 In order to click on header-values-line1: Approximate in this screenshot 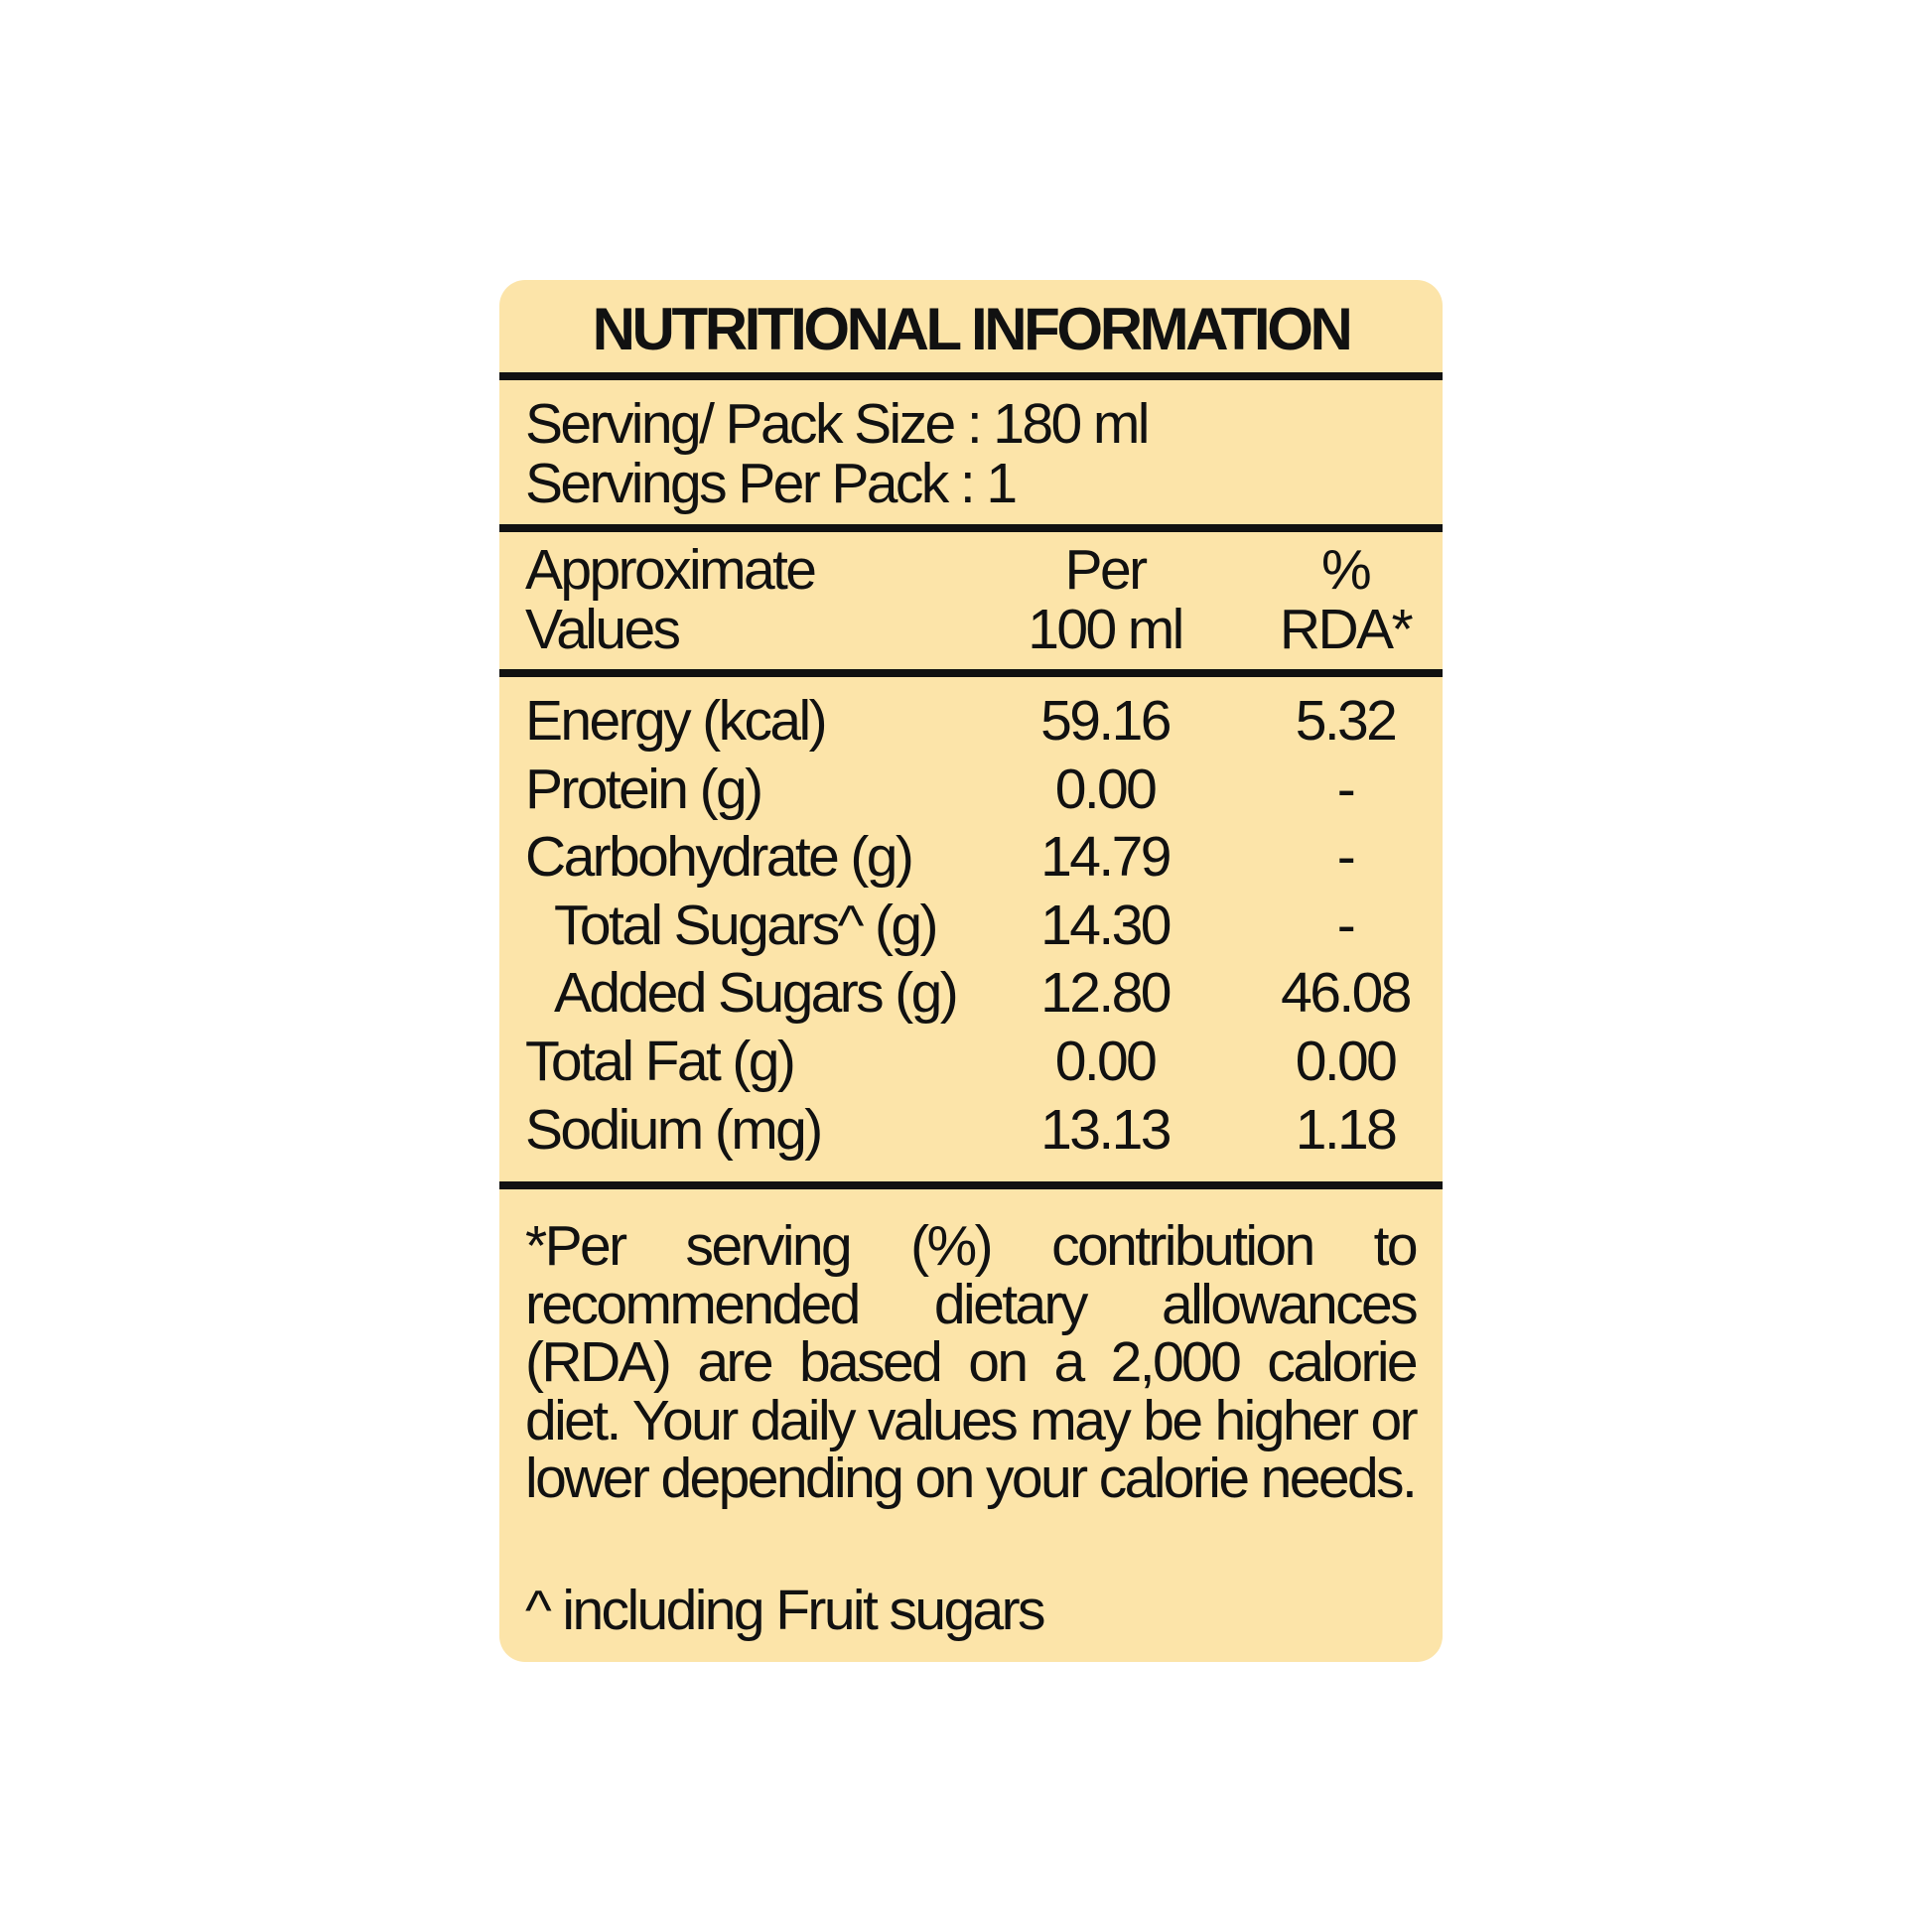, I will do `click(671, 570)`.